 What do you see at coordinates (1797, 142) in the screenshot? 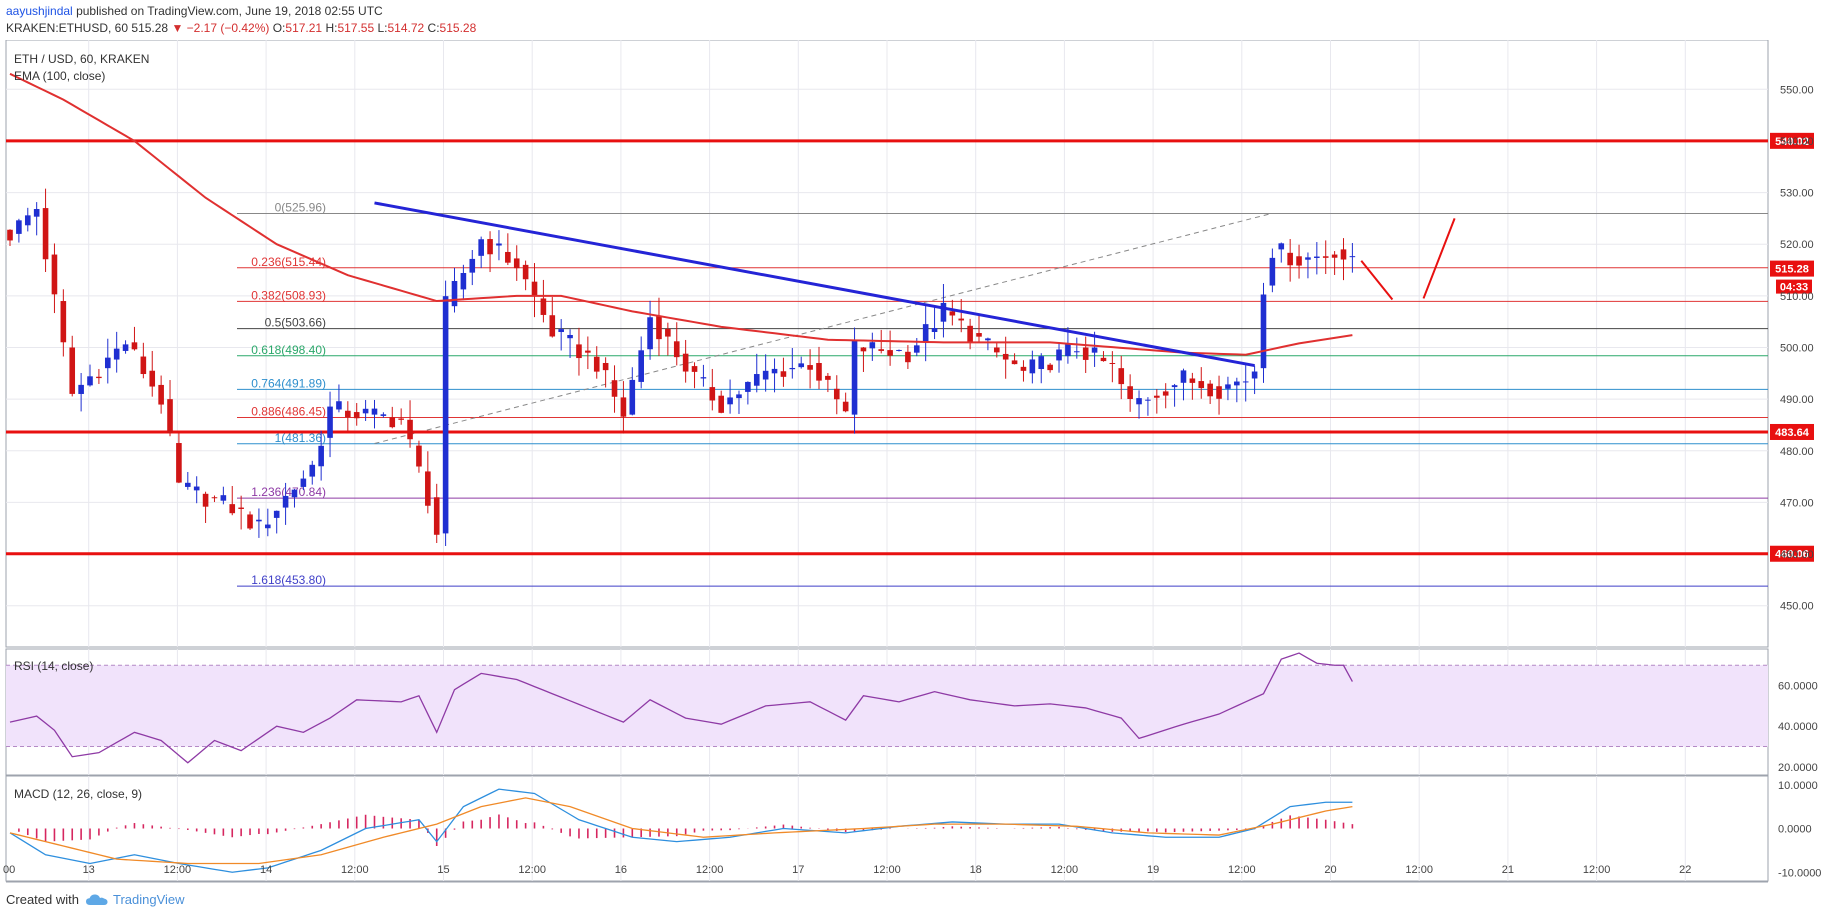
I see `y-tick-label: 540.00` at bounding box center [1797, 142].